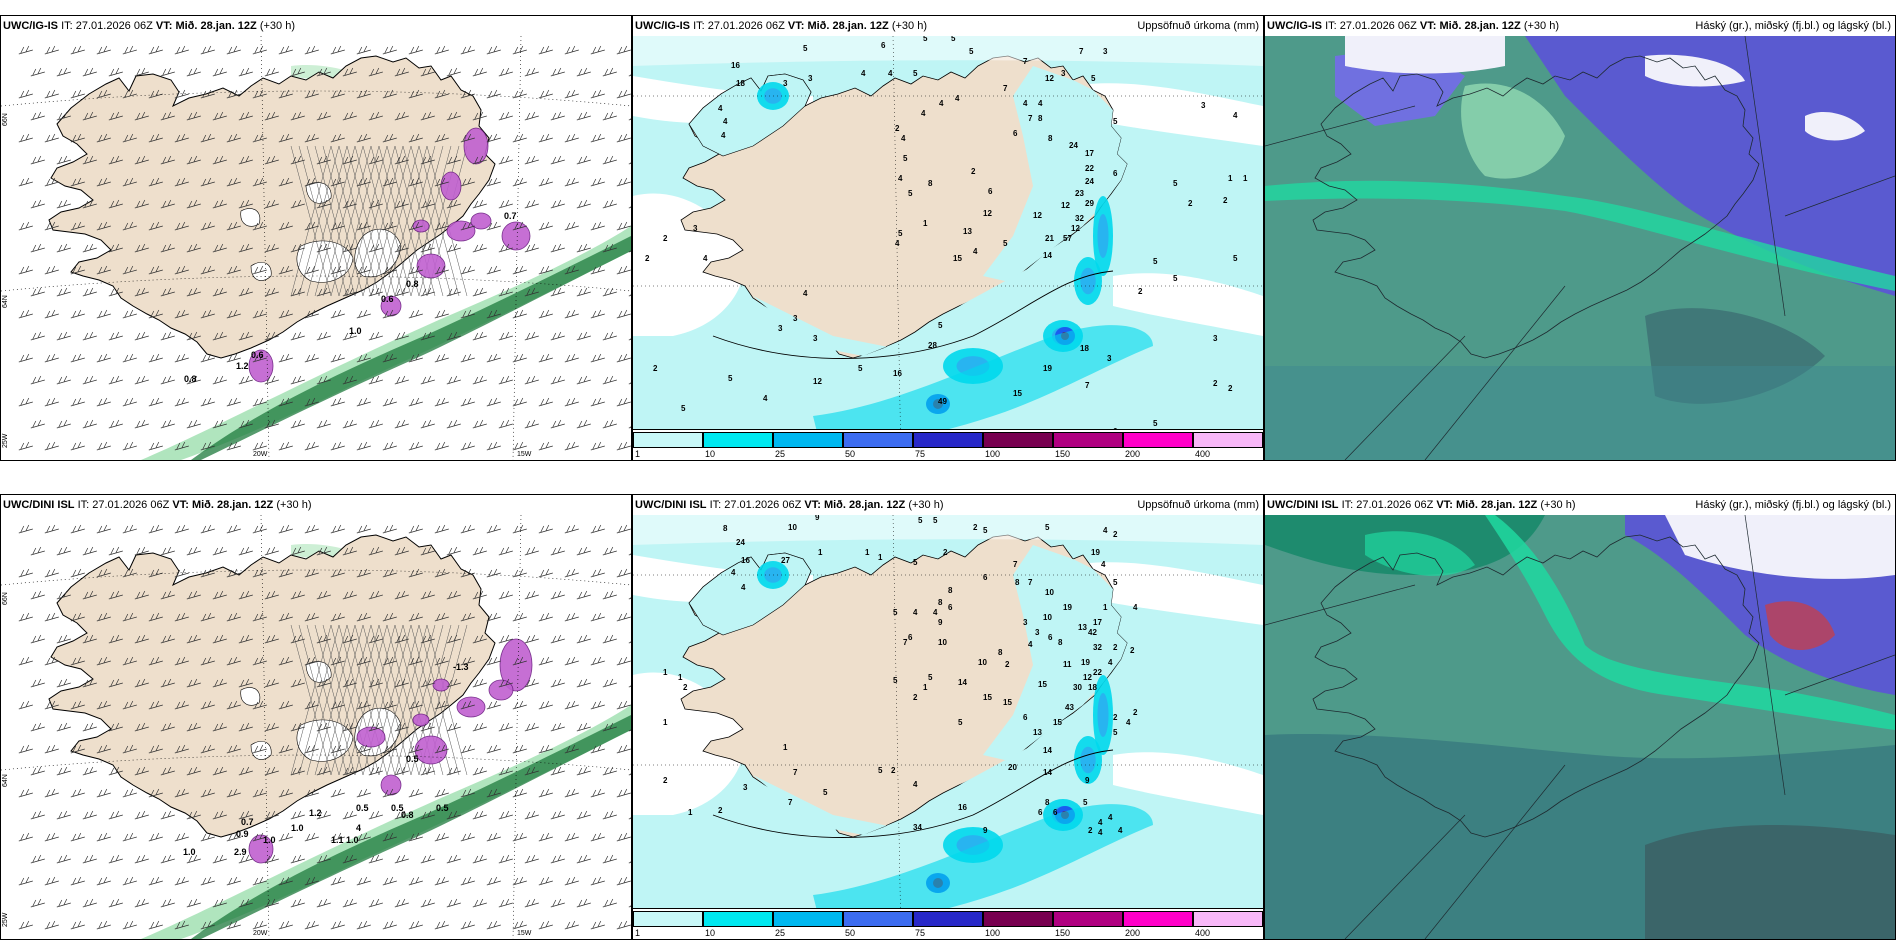 The image size is (1900, 950). What do you see at coordinates (1063, 454) in the screenshot?
I see `colorbar-tick-label: 150` at bounding box center [1063, 454].